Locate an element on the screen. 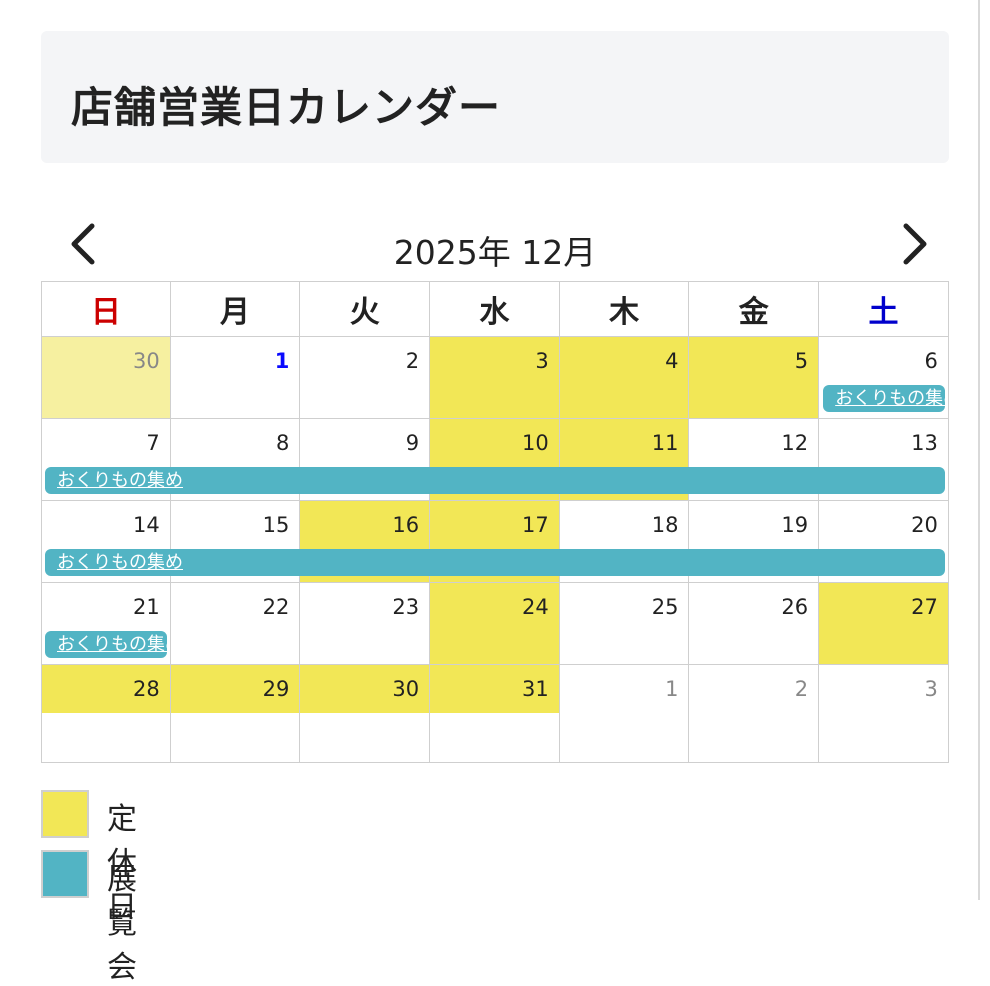  day-number: 15 is located at coordinates (276, 525).